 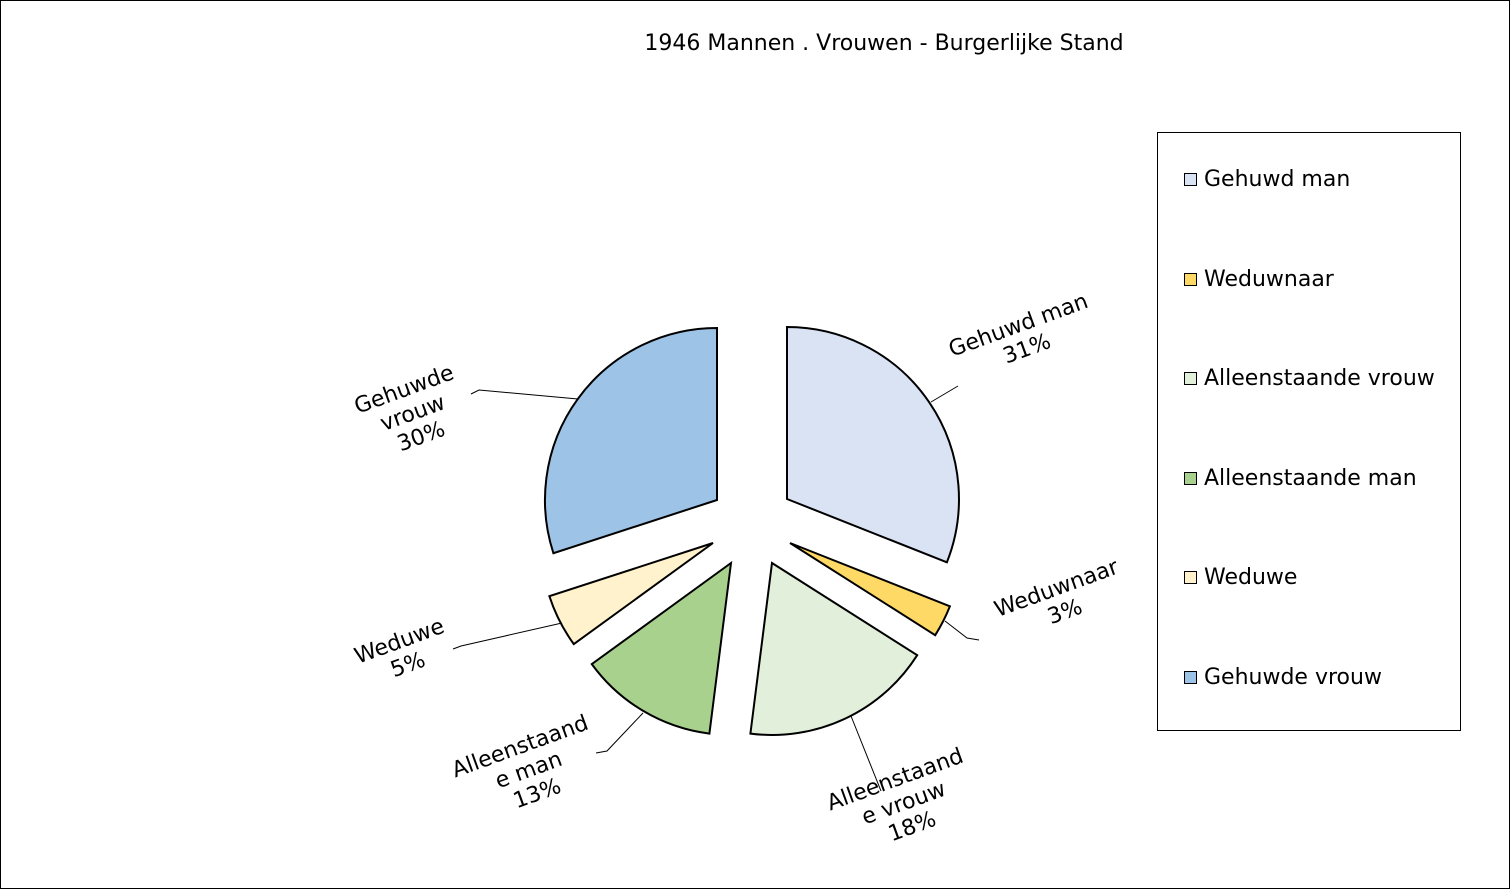 What do you see at coordinates (661, 647) in the screenshot?
I see `pie-slice-alleenstaande-man` at bounding box center [661, 647].